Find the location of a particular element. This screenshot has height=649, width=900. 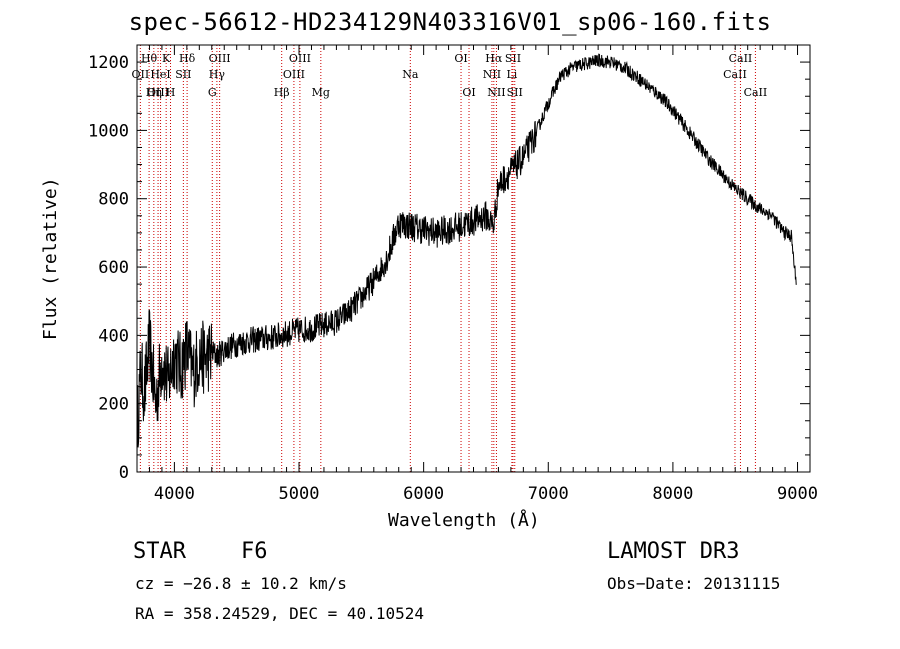

y-tick-label: 1000 is located at coordinates (108, 131).